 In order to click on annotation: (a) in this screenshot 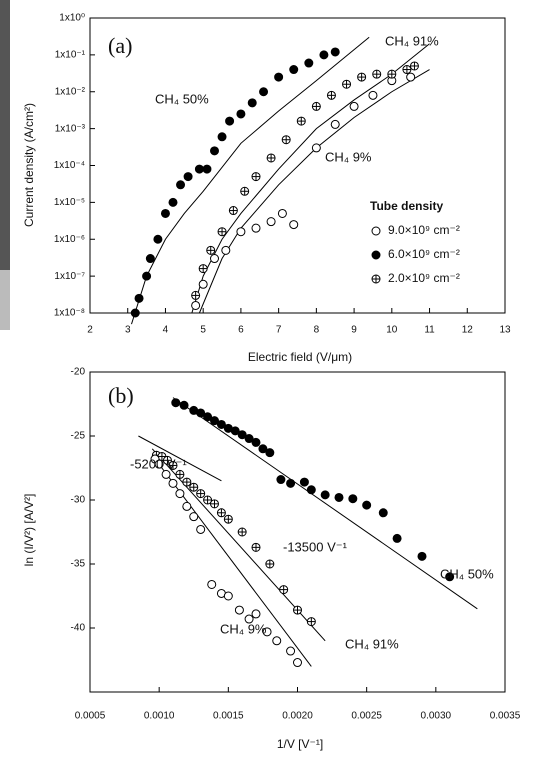, I will do `click(120, 45)`.